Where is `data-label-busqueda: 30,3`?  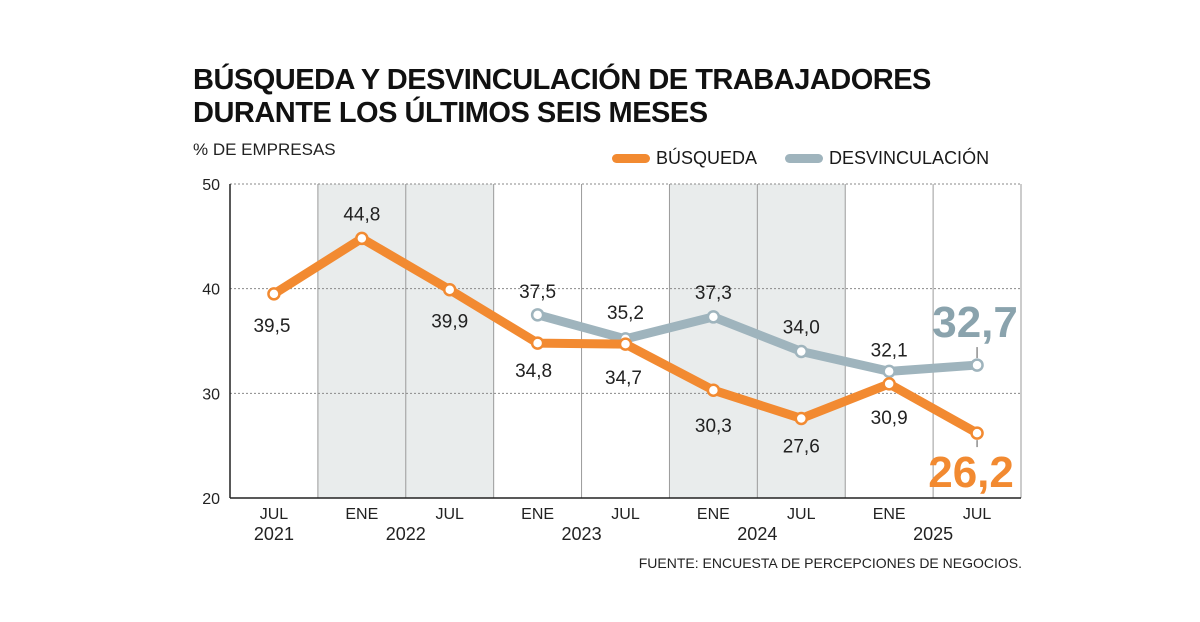
data-label-busqueda: 30,3 is located at coordinates (713, 426).